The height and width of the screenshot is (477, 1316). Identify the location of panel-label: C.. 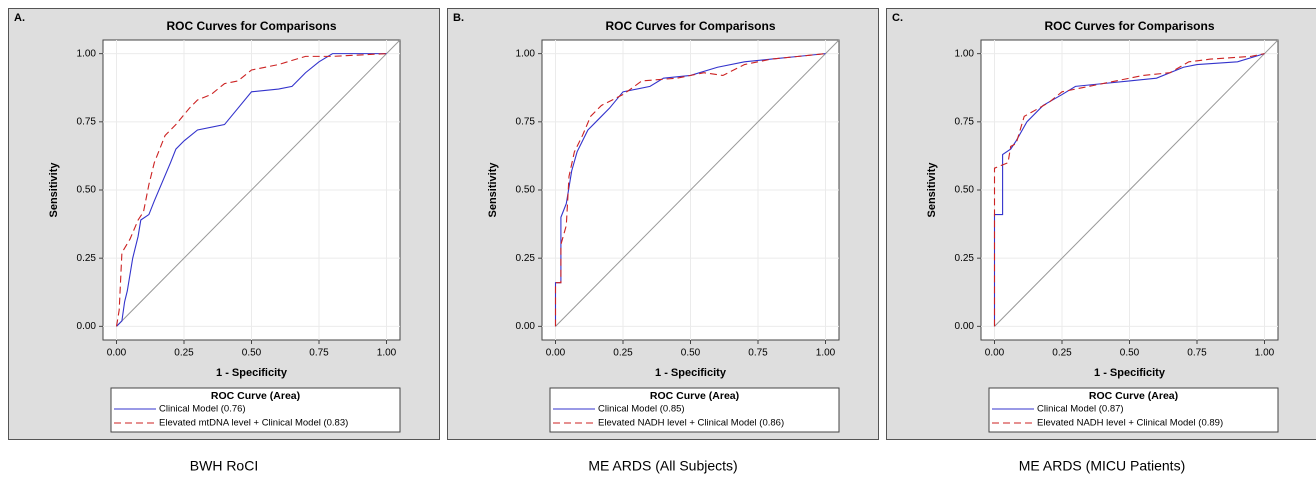
(897, 18).